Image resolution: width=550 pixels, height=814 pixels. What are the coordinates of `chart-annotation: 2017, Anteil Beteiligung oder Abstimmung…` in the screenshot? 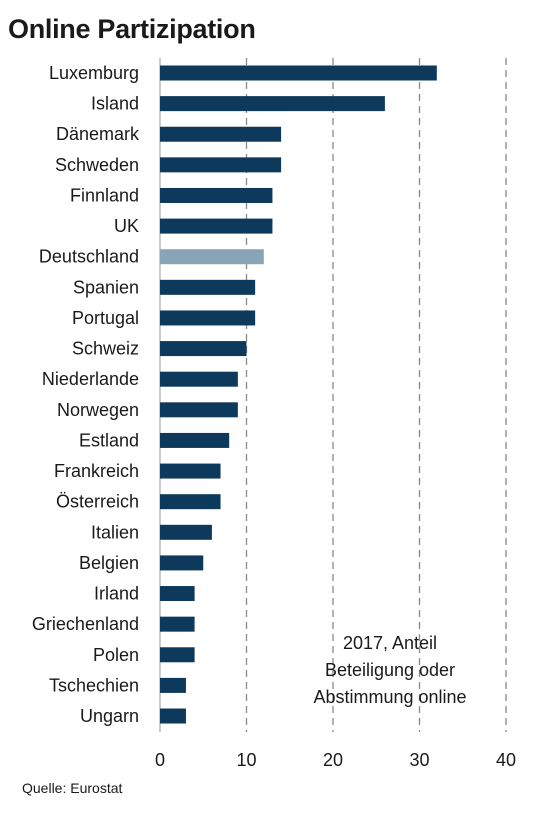 It's located at (390, 670).